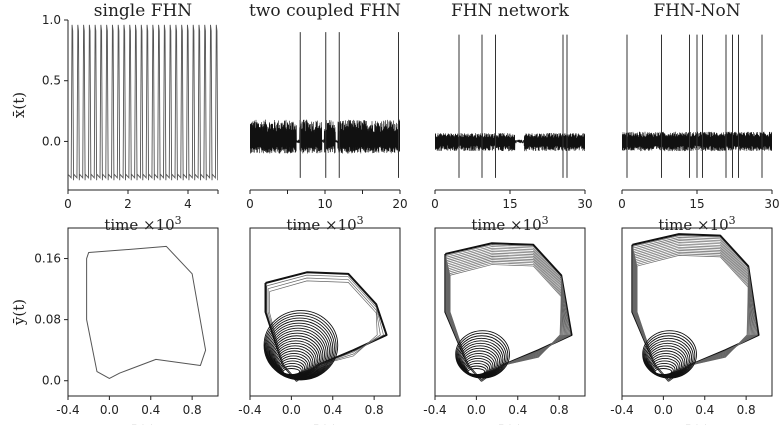  I want to click on x-tick-label: 20, so click(399, 204).